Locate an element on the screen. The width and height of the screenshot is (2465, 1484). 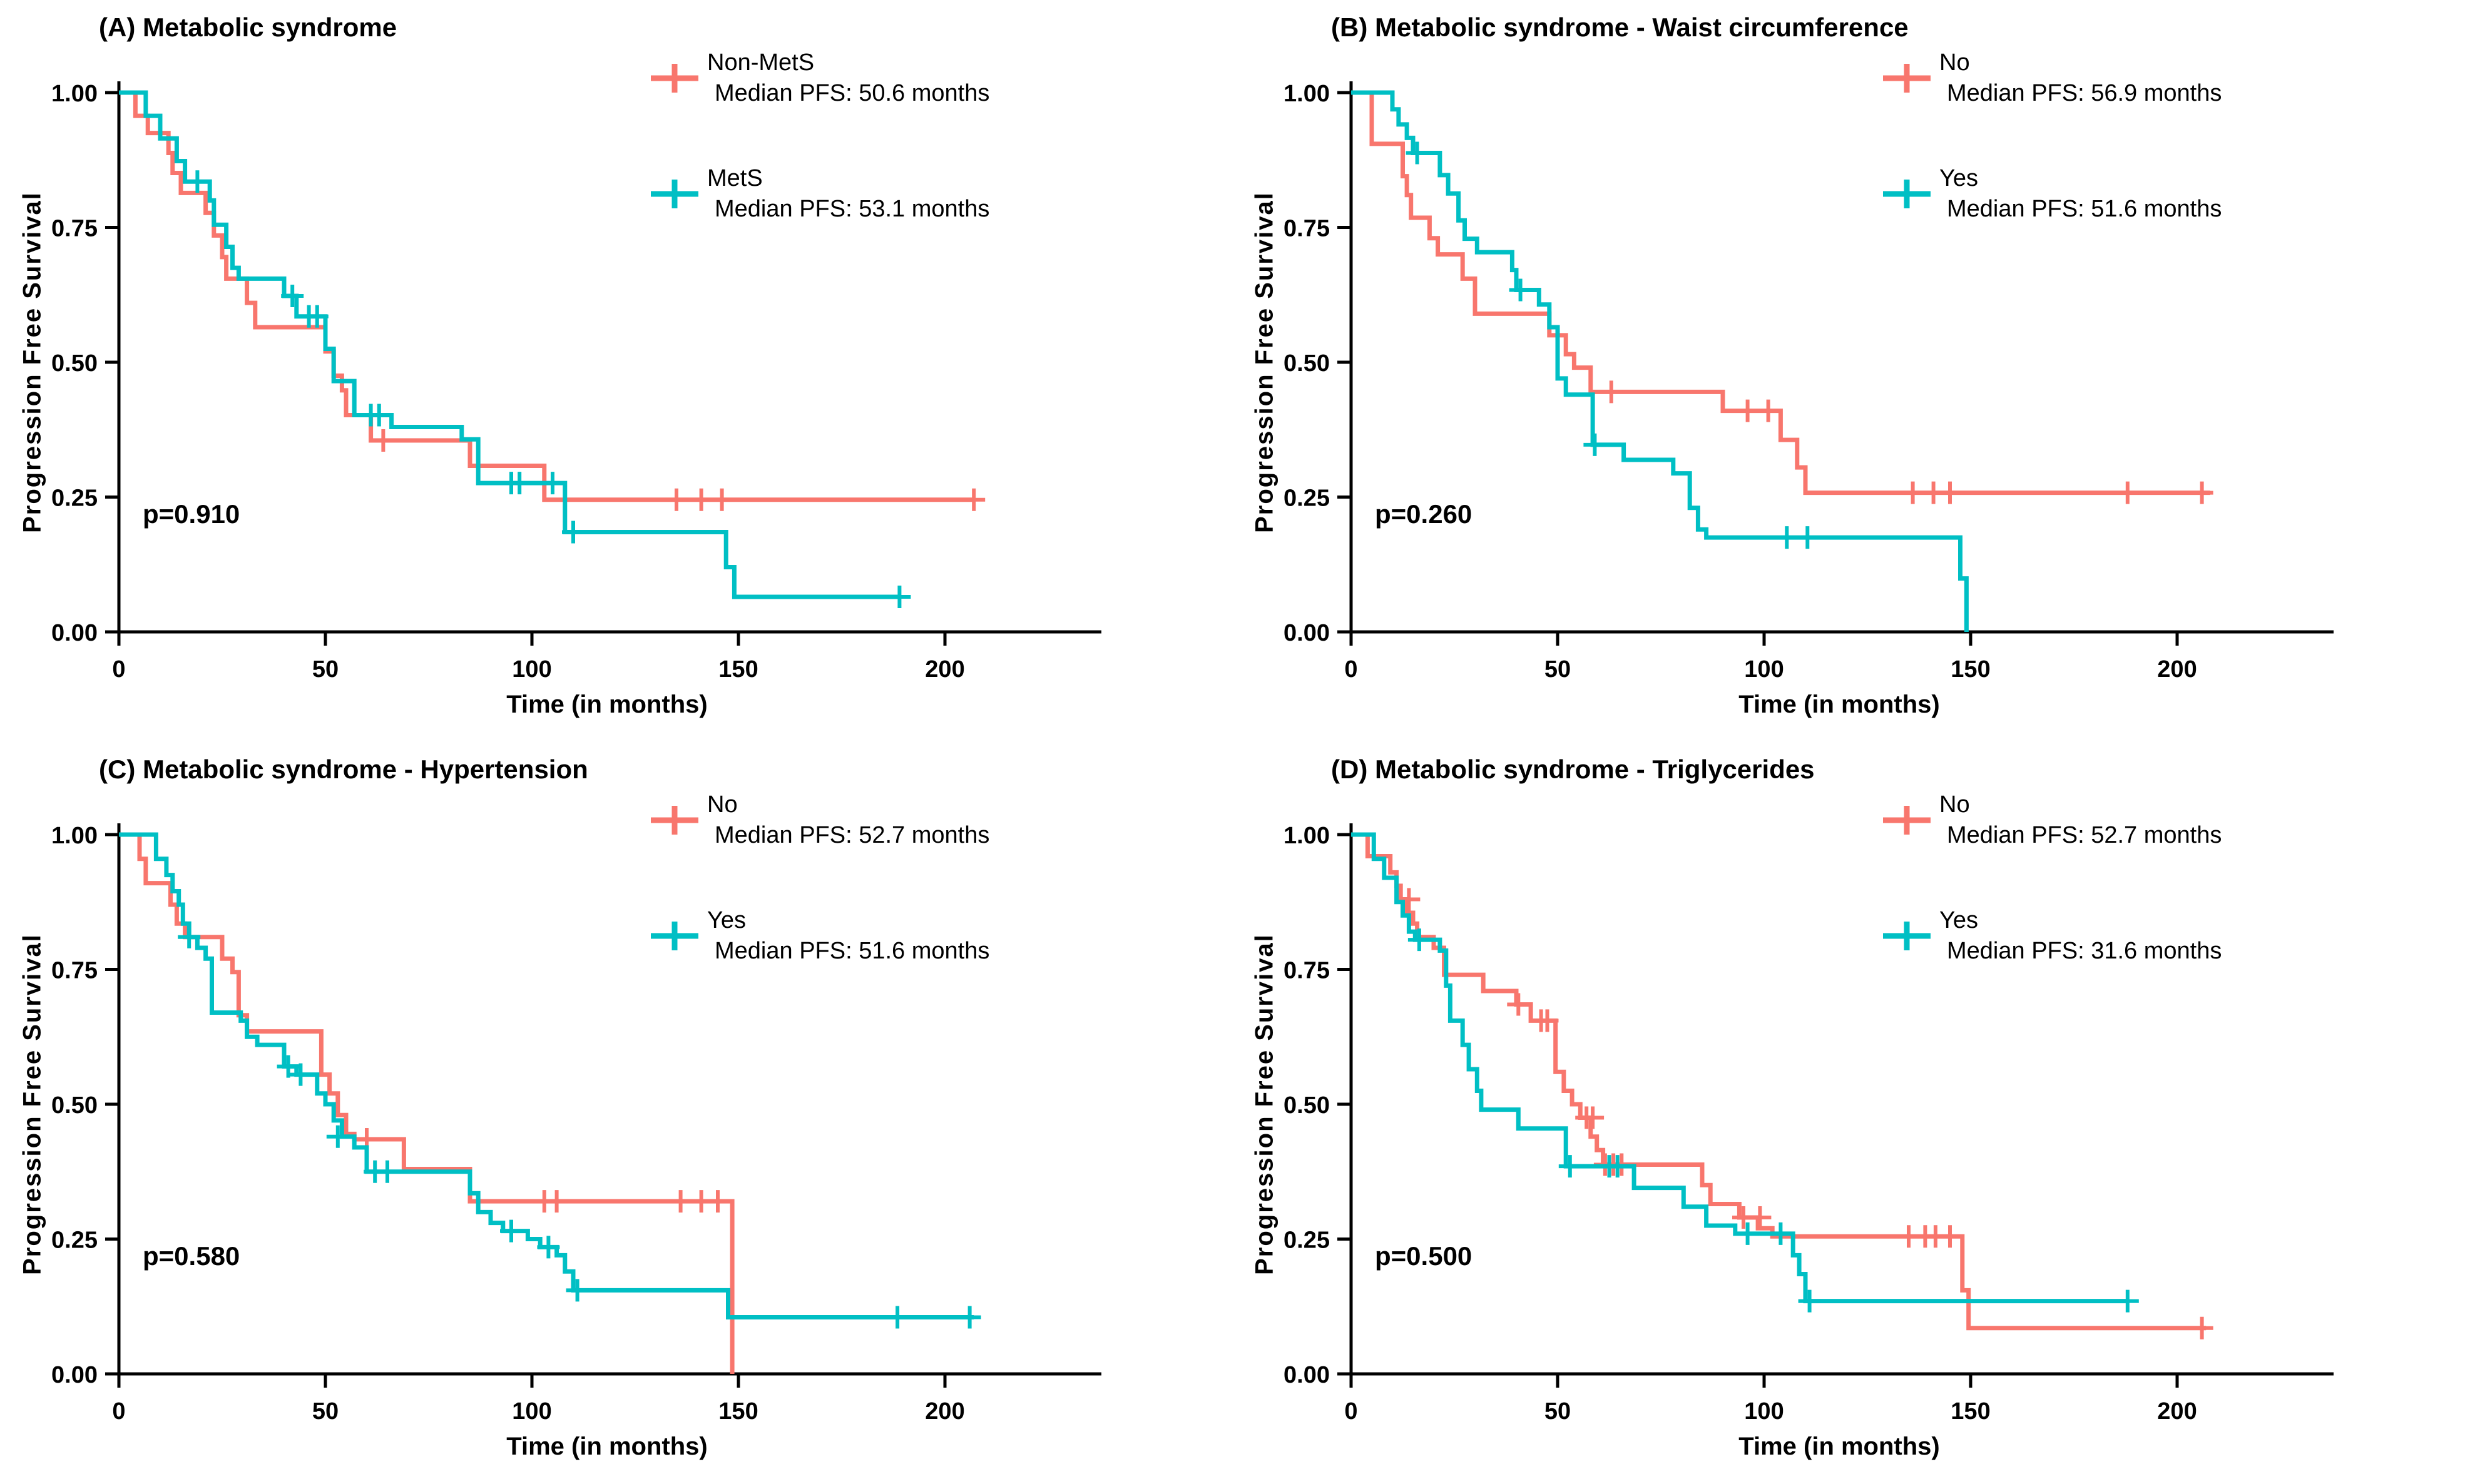
legend-series-median: Median PFS: 56.9 months is located at coordinates (2084, 93).